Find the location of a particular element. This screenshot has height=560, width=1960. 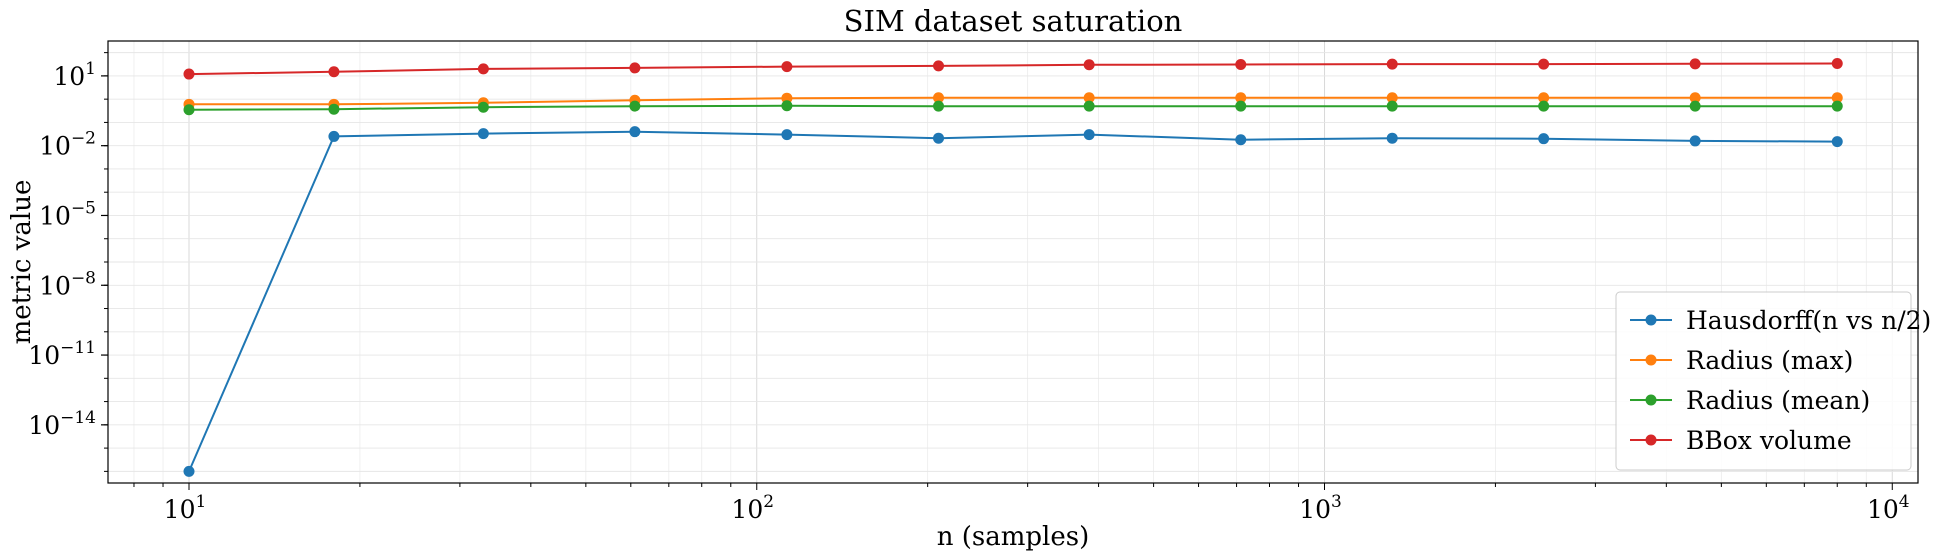

x-tick-label: 104 is located at coordinates (1888, 508).